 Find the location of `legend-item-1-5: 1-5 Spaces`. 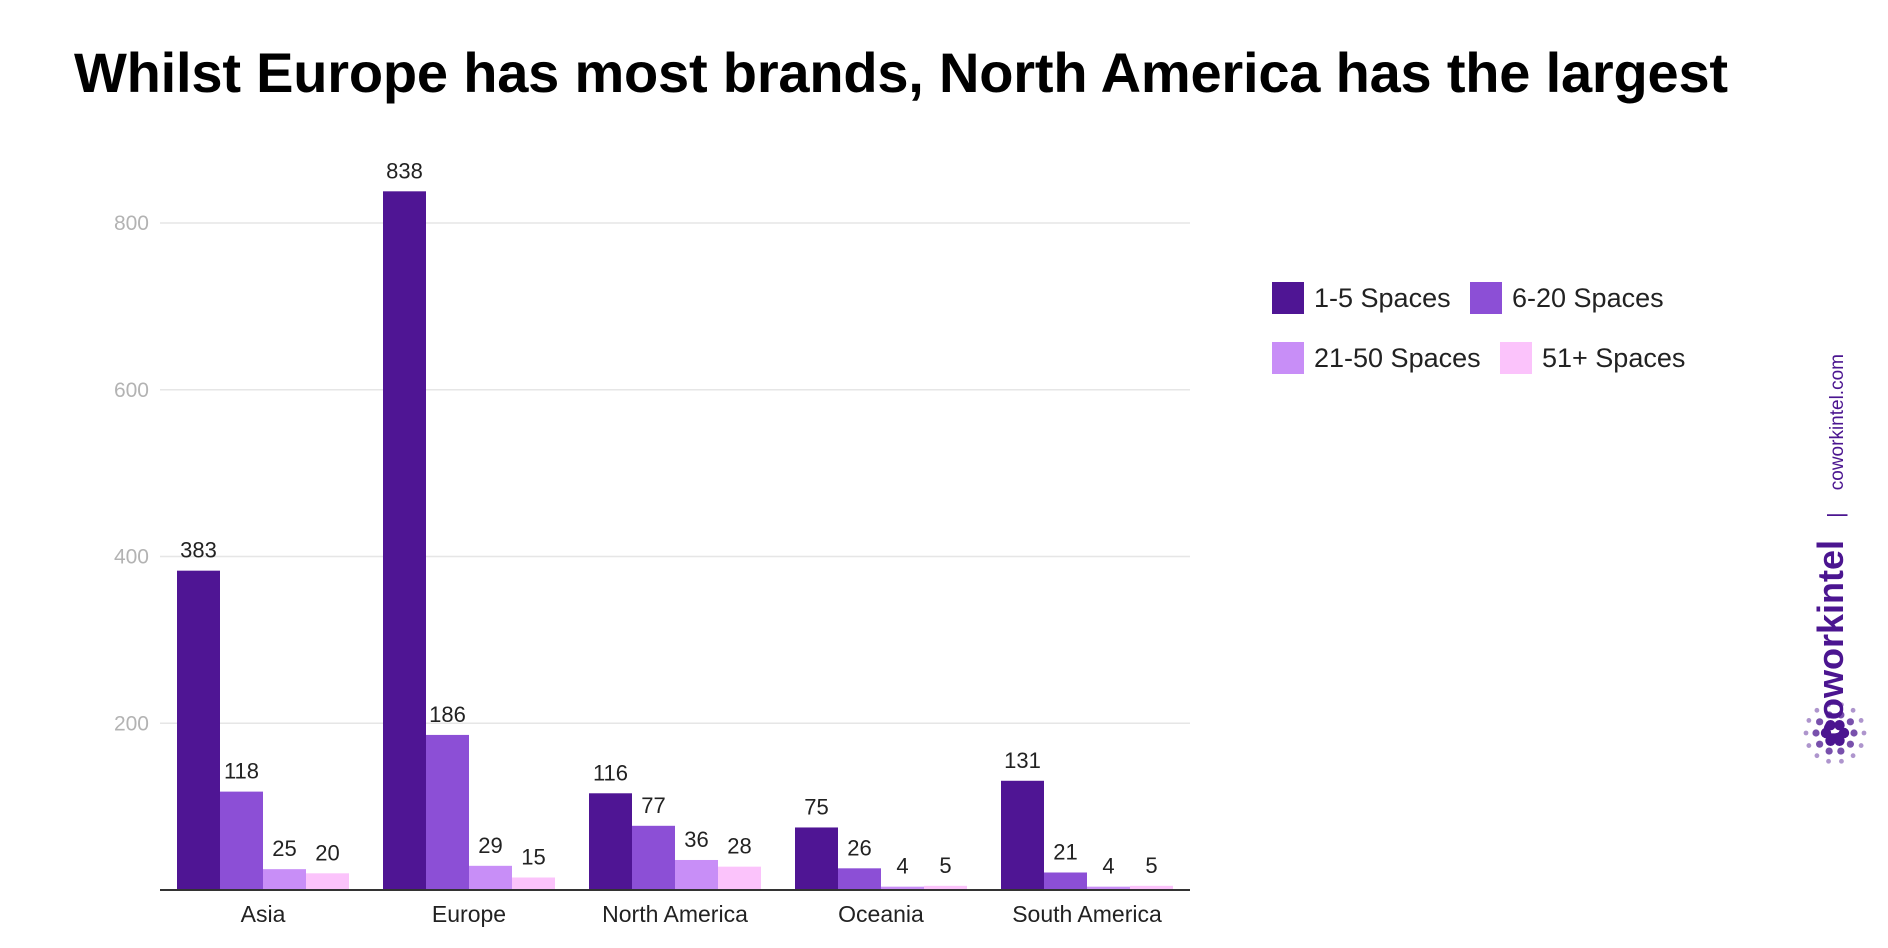

legend-item-1-5: 1-5 Spaces is located at coordinates (1361, 298).